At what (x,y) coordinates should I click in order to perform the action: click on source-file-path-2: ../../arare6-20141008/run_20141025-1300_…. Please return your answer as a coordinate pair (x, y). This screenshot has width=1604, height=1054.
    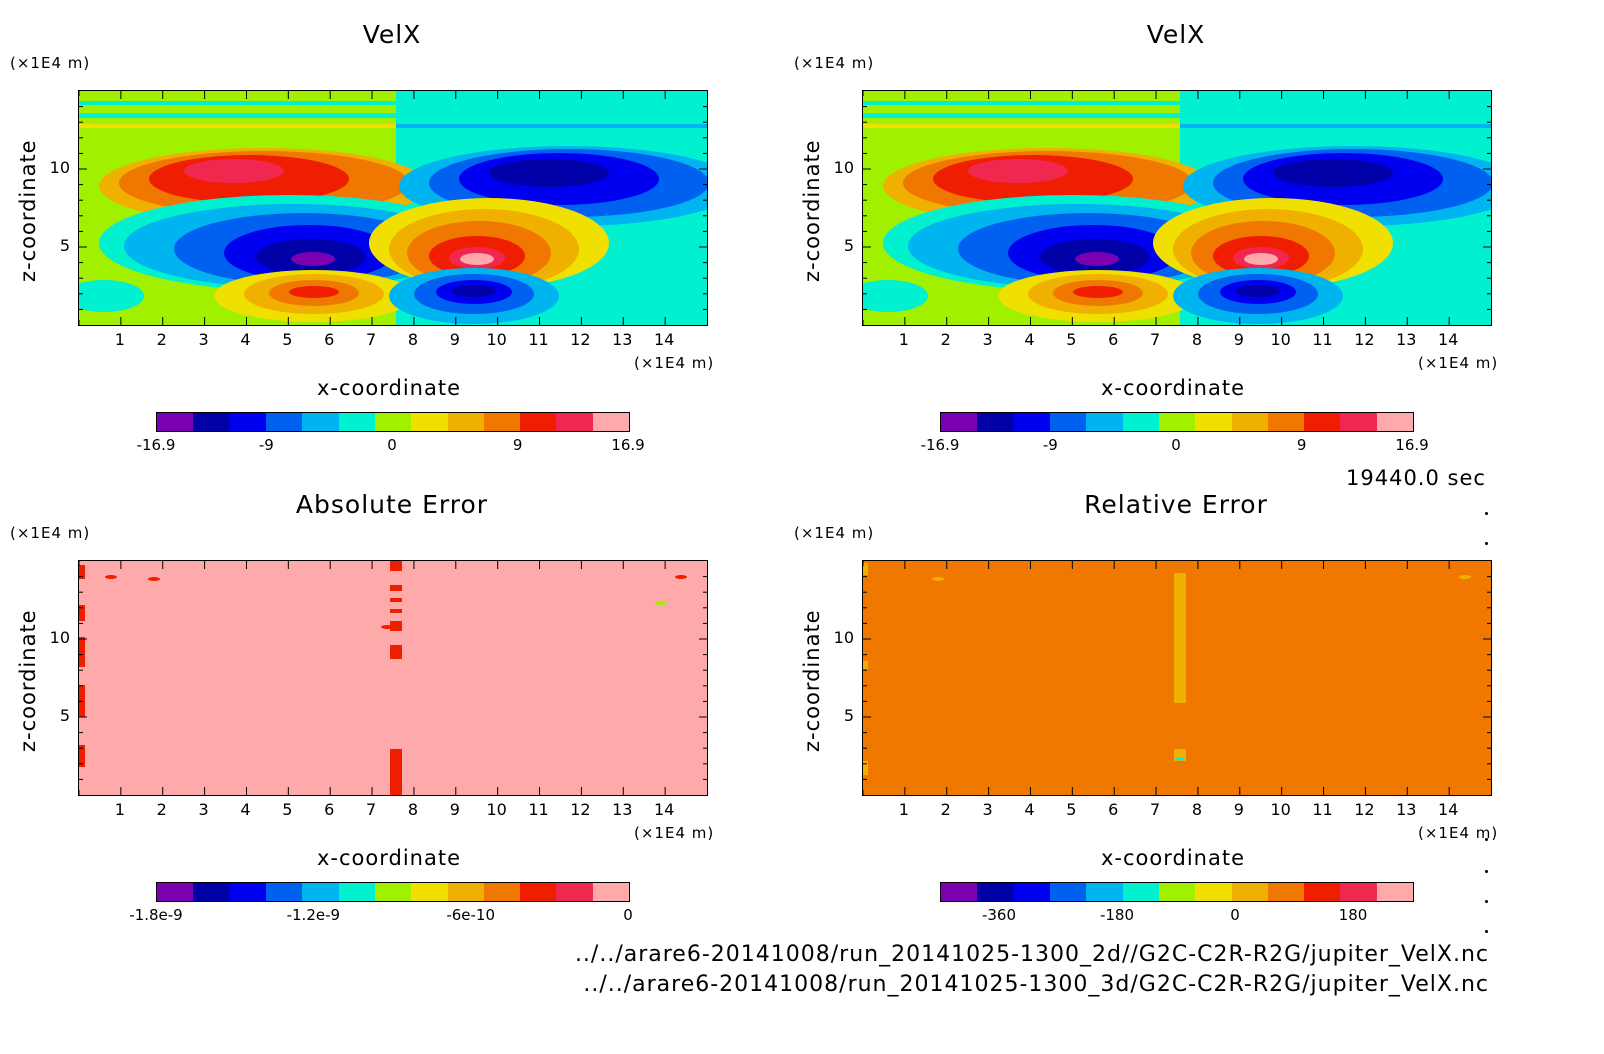
    Looking at the image, I should click on (1036, 984).